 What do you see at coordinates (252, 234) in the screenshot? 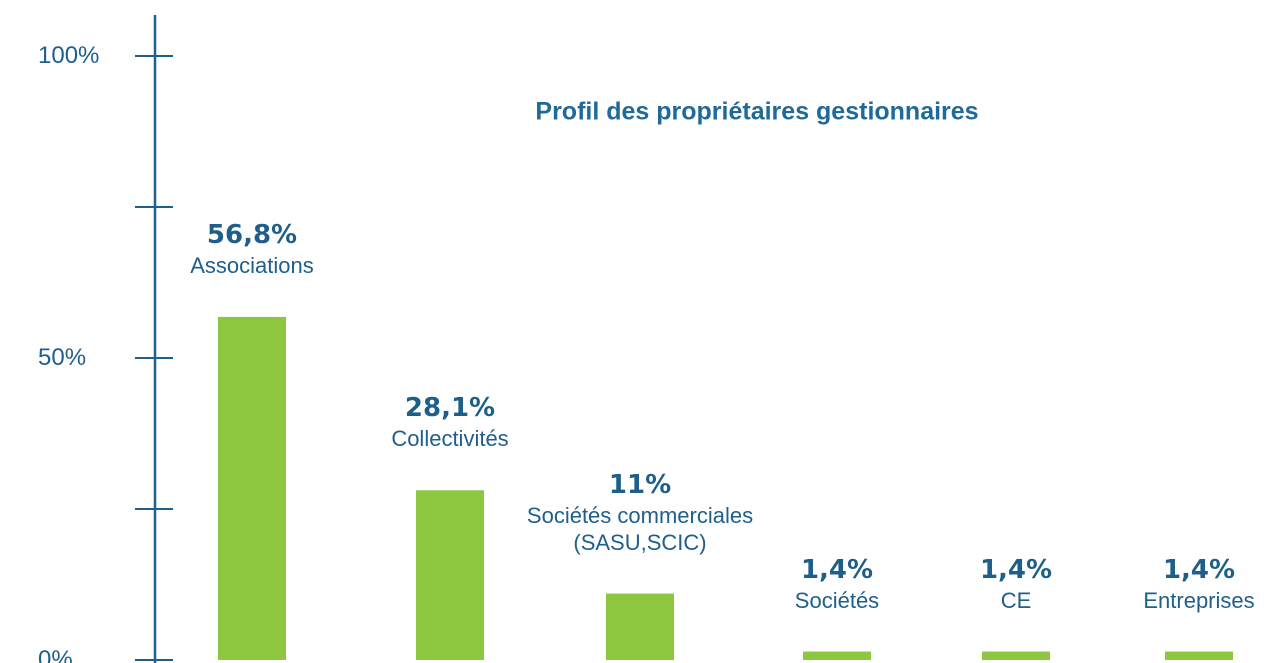
I see `value-label: 56,8%` at bounding box center [252, 234].